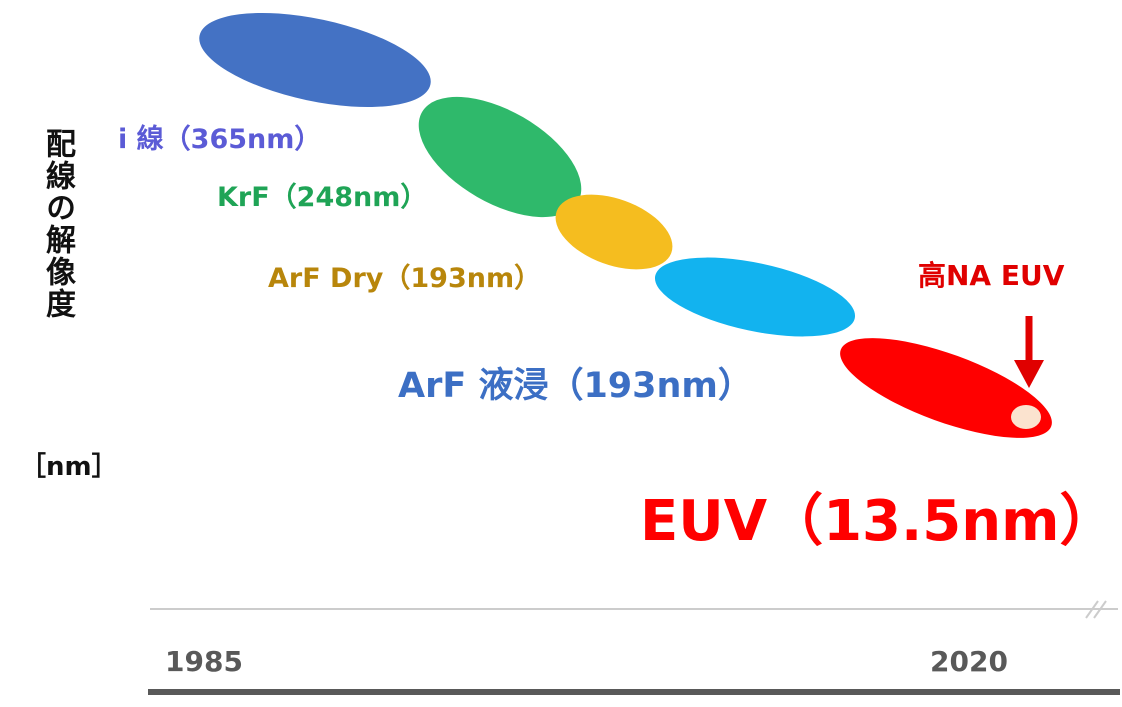 The height and width of the screenshot is (707, 1122). I want to click on ellipse-euv, so click(946, 388).